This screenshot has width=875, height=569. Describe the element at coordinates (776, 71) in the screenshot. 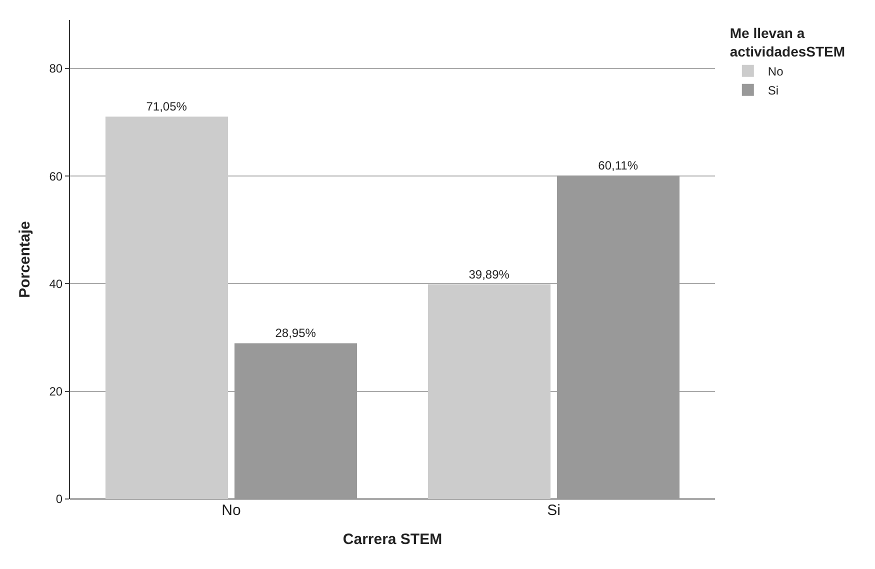

I see `legend-label: No` at that location.